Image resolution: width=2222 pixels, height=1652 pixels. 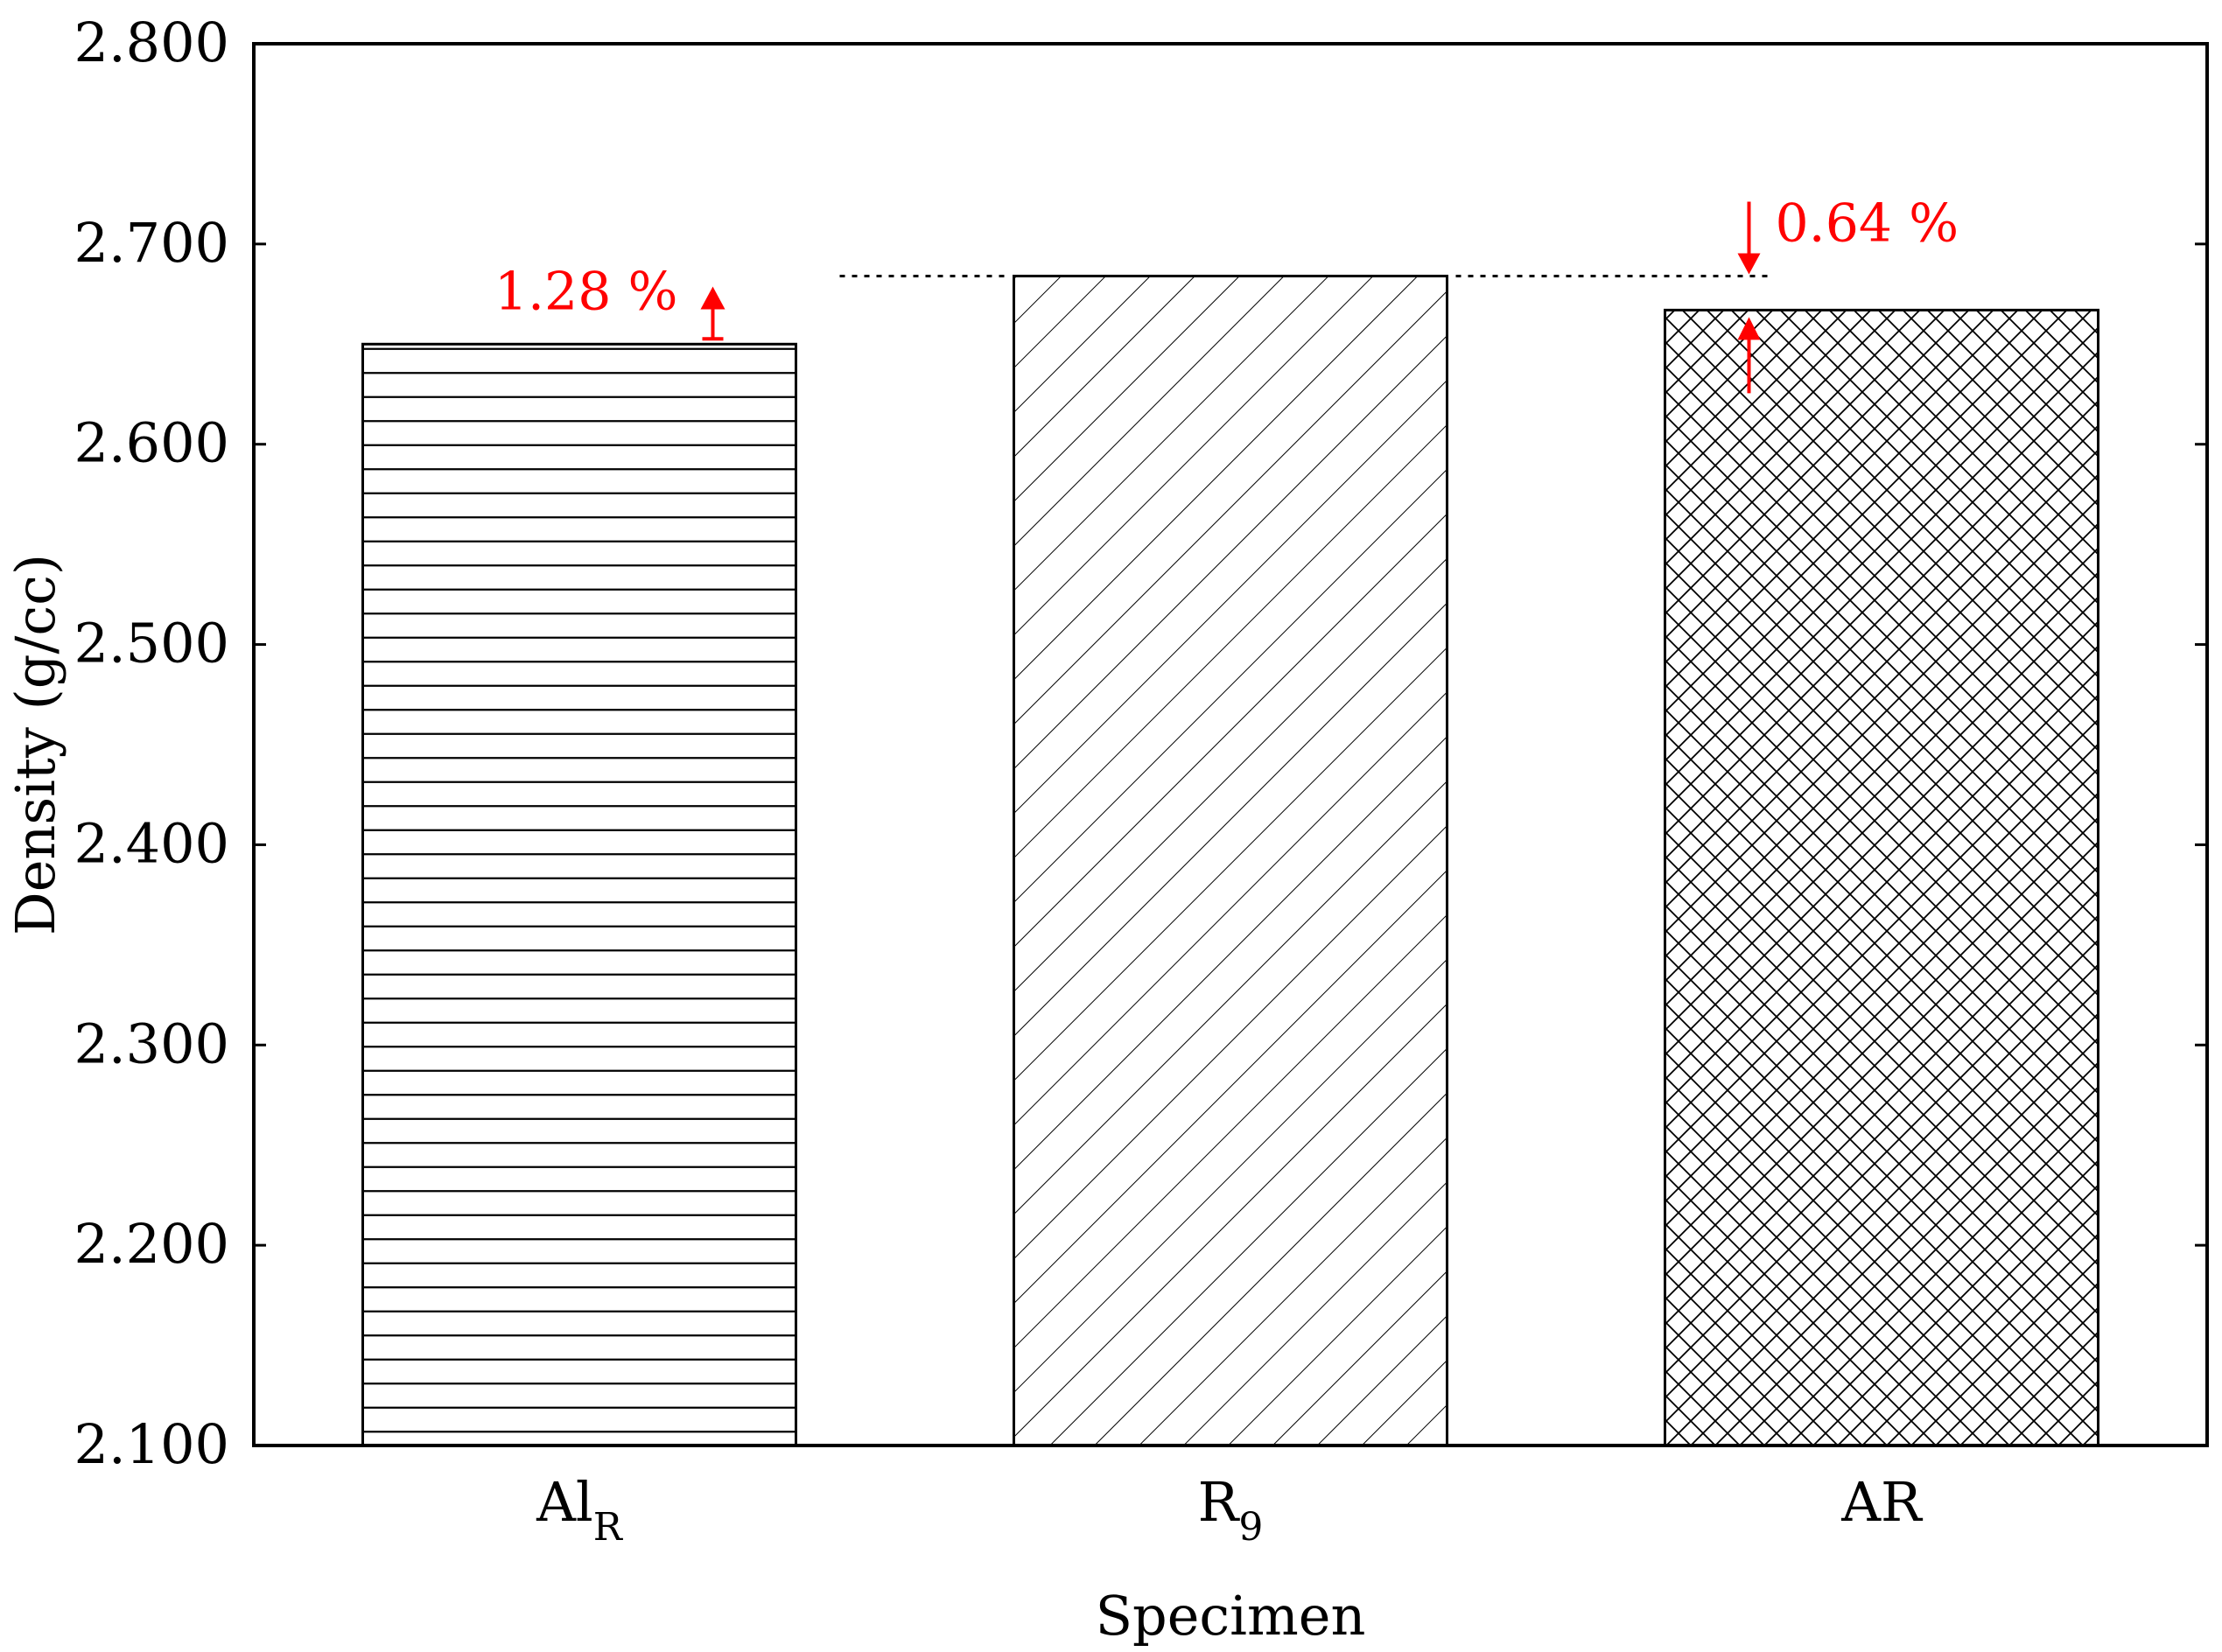 I want to click on y-tick-label-0: 2.100, so click(x=152, y=1444).